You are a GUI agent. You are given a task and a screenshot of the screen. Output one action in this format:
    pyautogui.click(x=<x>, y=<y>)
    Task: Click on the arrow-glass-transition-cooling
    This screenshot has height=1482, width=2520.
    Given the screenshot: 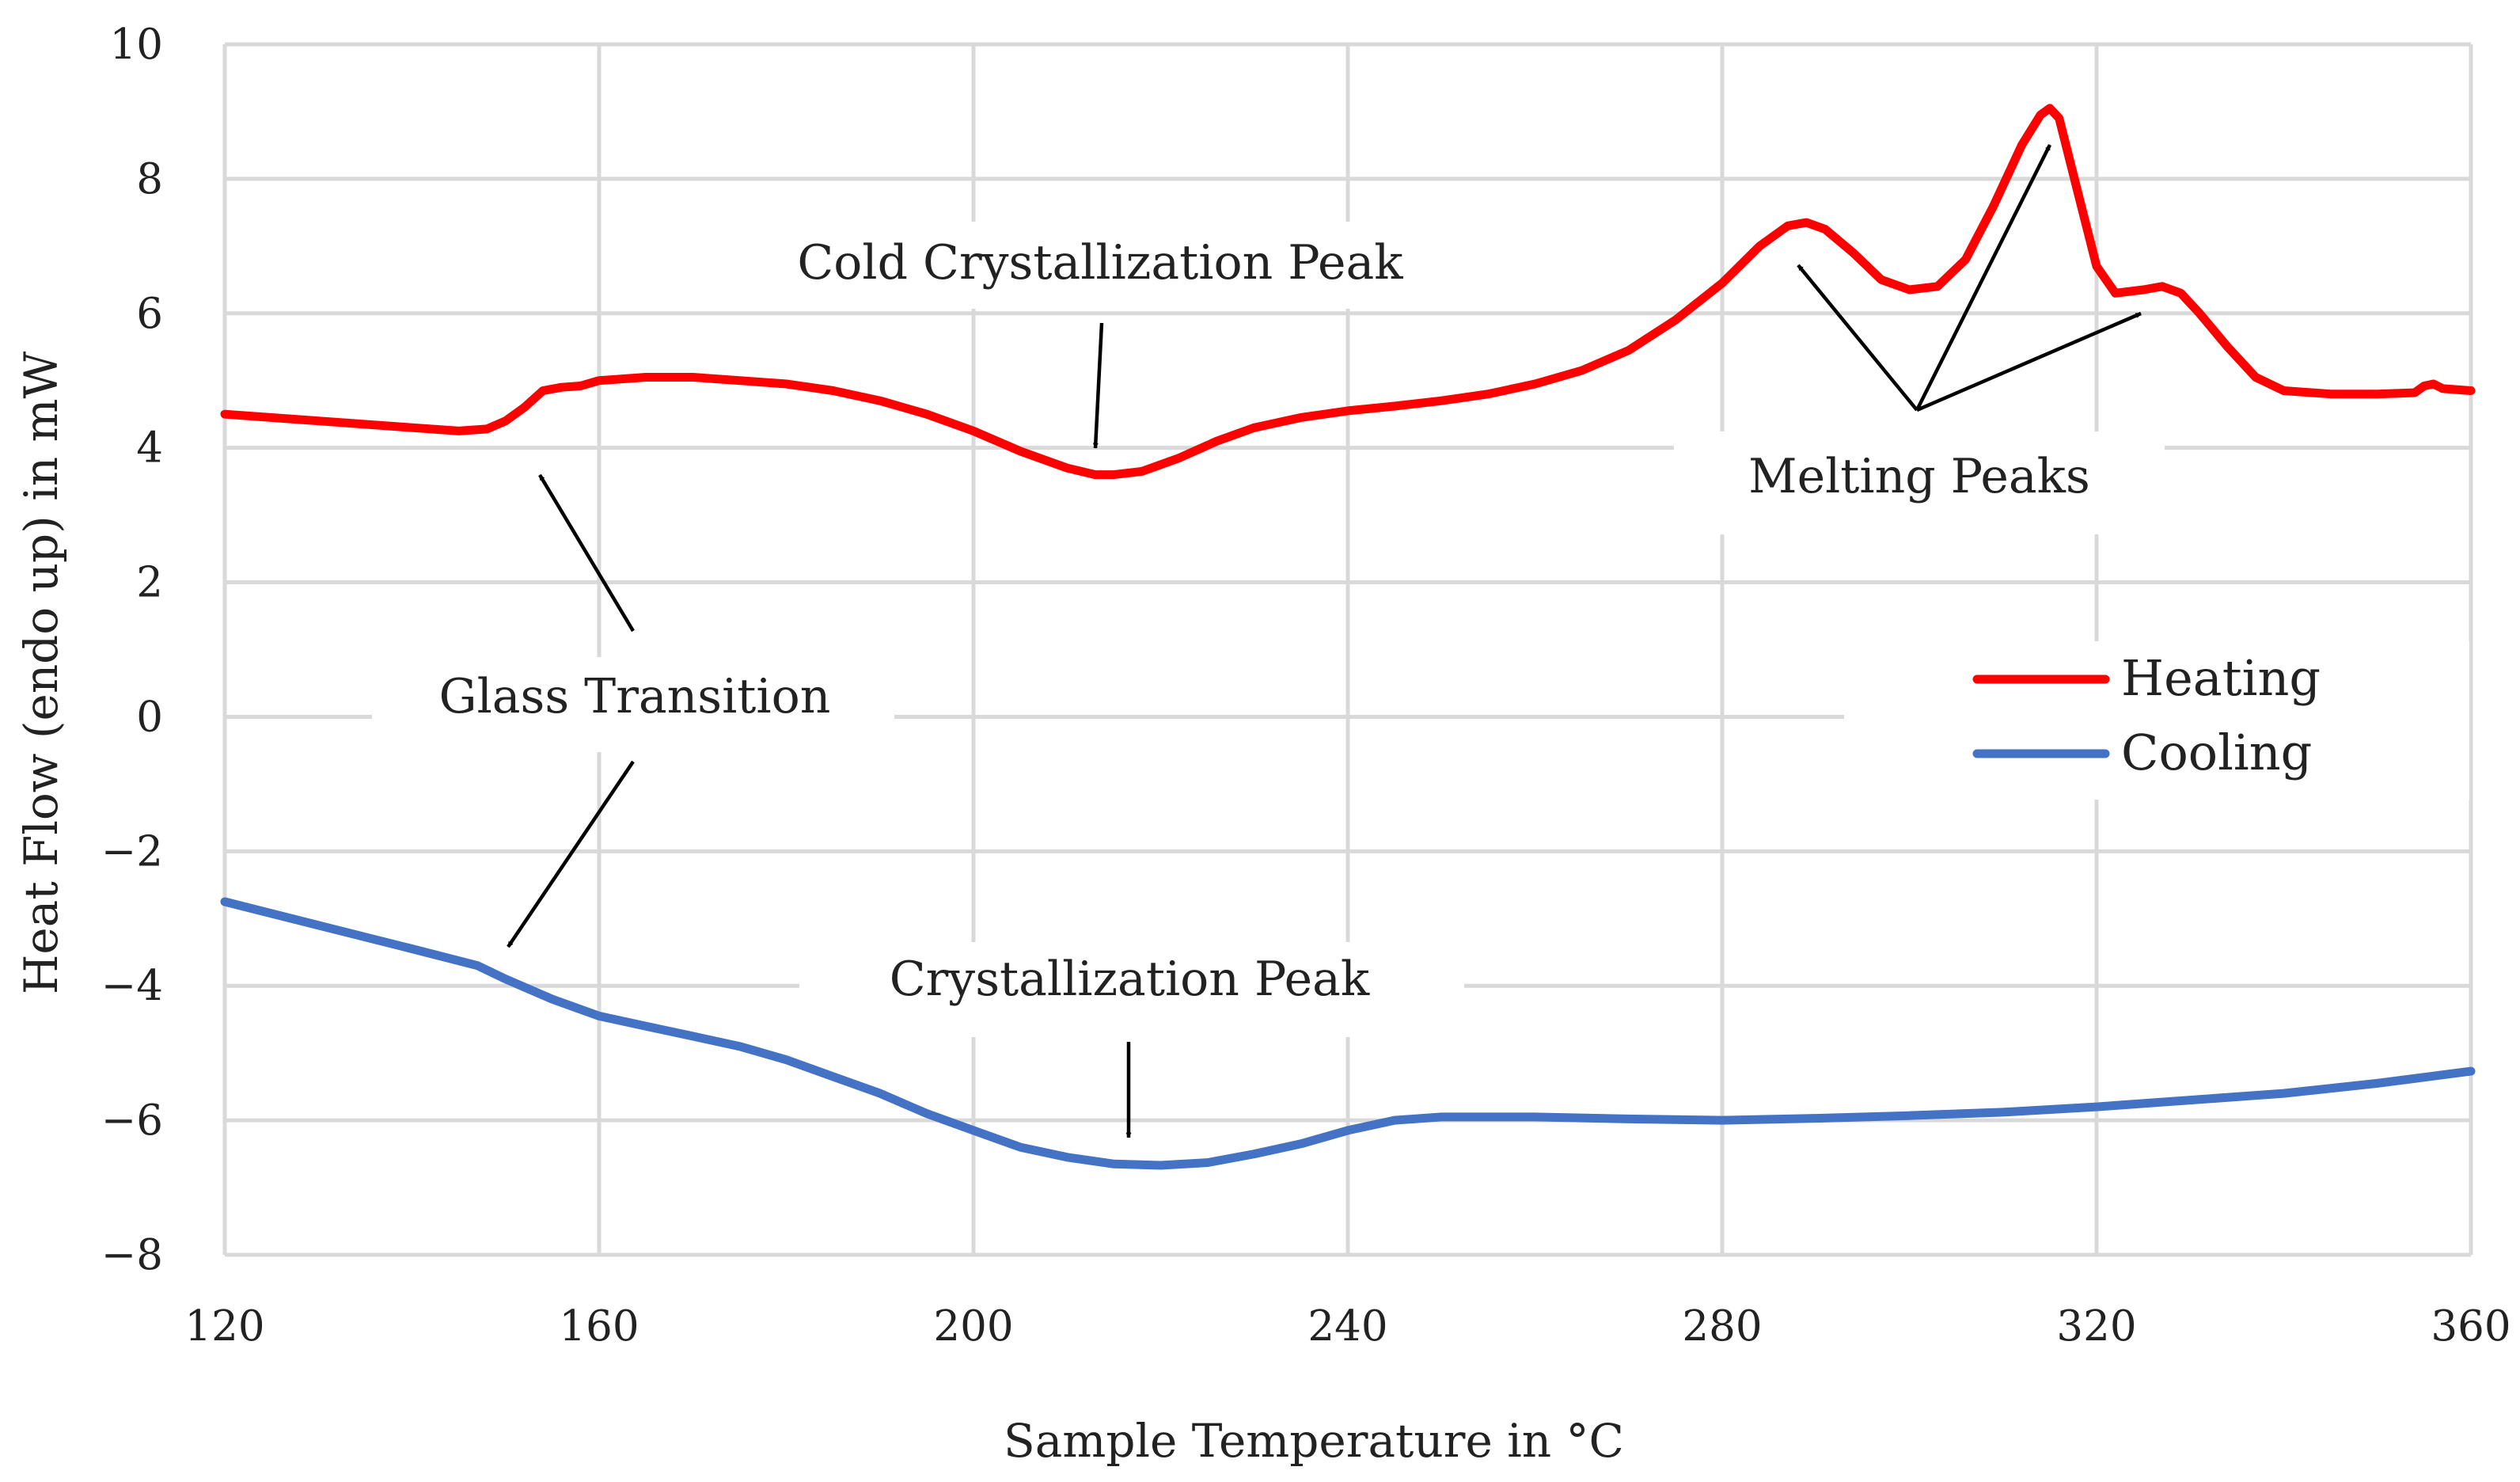 What is the action you would take?
    pyautogui.click(x=571, y=854)
    